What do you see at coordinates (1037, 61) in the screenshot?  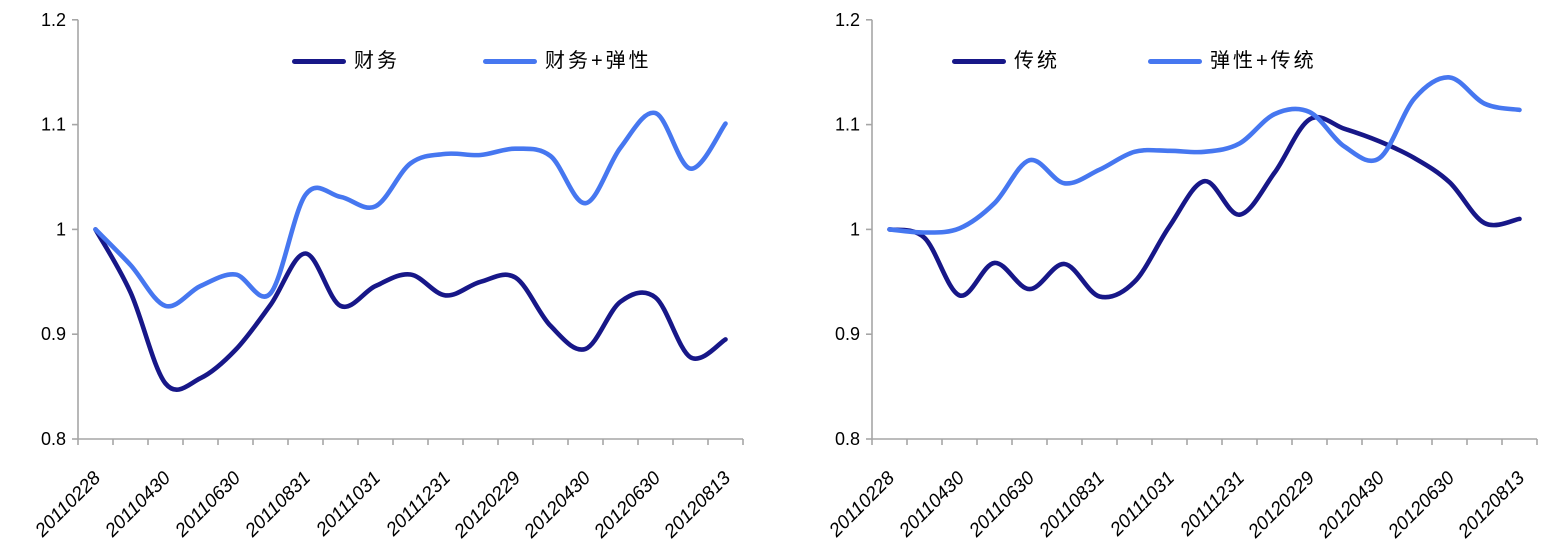 I see `legend-series-label: 传统` at bounding box center [1037, 61].